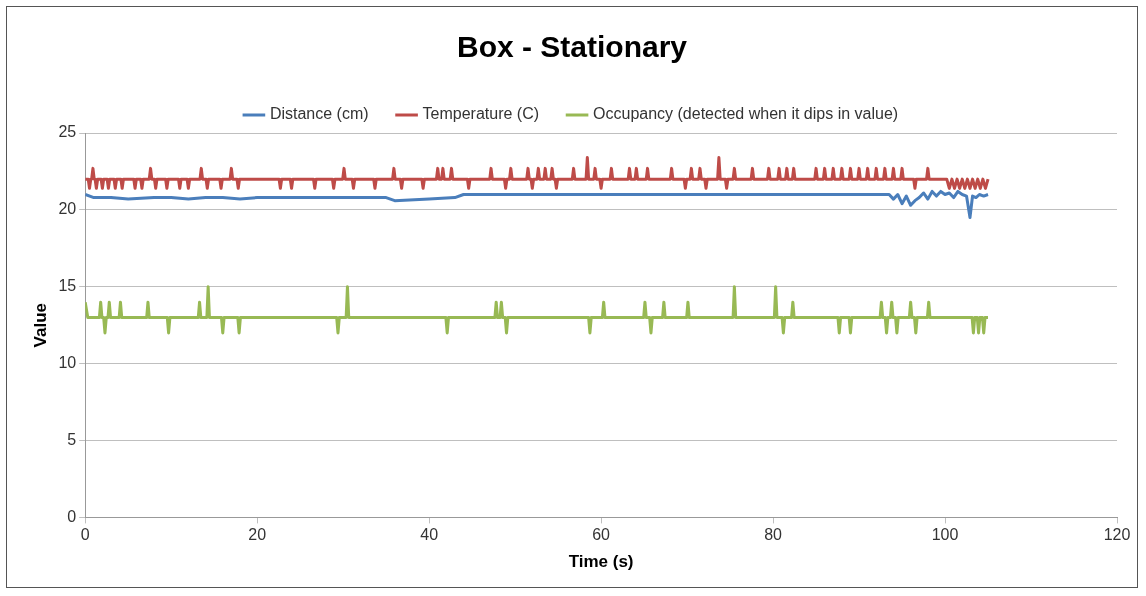  What do you see at coordinates (67, 132) in the screenshot?
I see `y-tick-label: 25` at bounding box center [67, 132].